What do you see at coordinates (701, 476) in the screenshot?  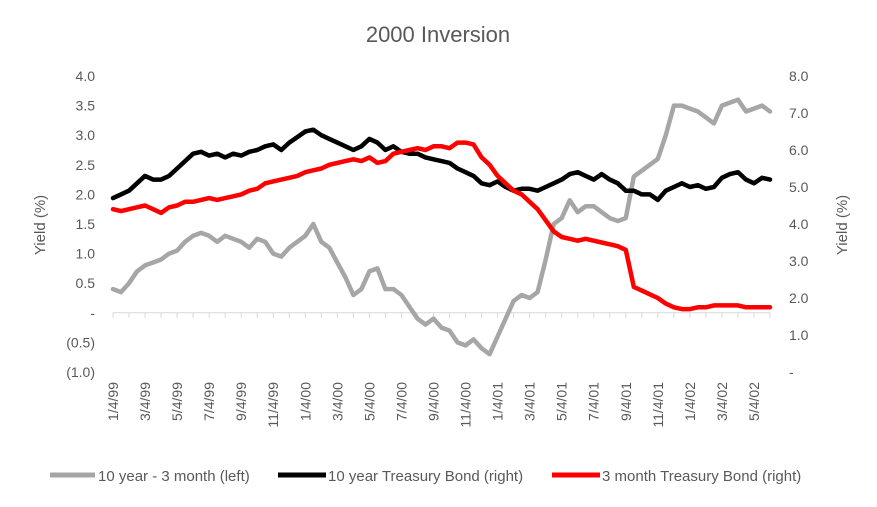 I see `legend-label-3m: 3 month Treasury Bond (right)` at bounding box center [701, 476].